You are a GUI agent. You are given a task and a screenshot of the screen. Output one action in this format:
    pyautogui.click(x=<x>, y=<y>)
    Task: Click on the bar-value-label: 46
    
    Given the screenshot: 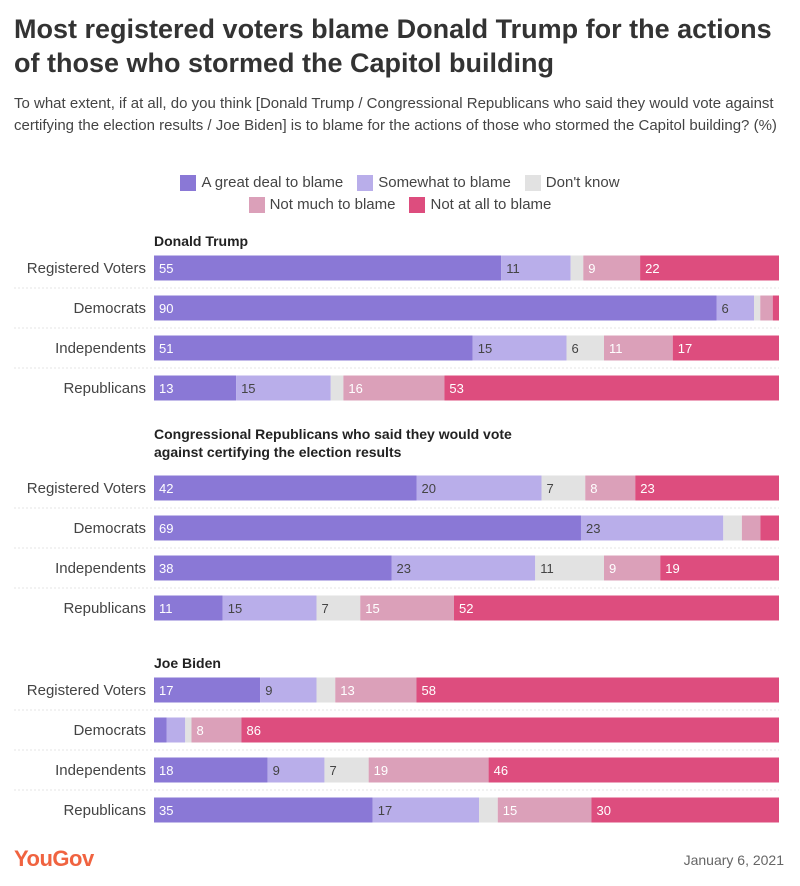 What is the action you would take?
    pyautogui.click(x=501, y=770)
    